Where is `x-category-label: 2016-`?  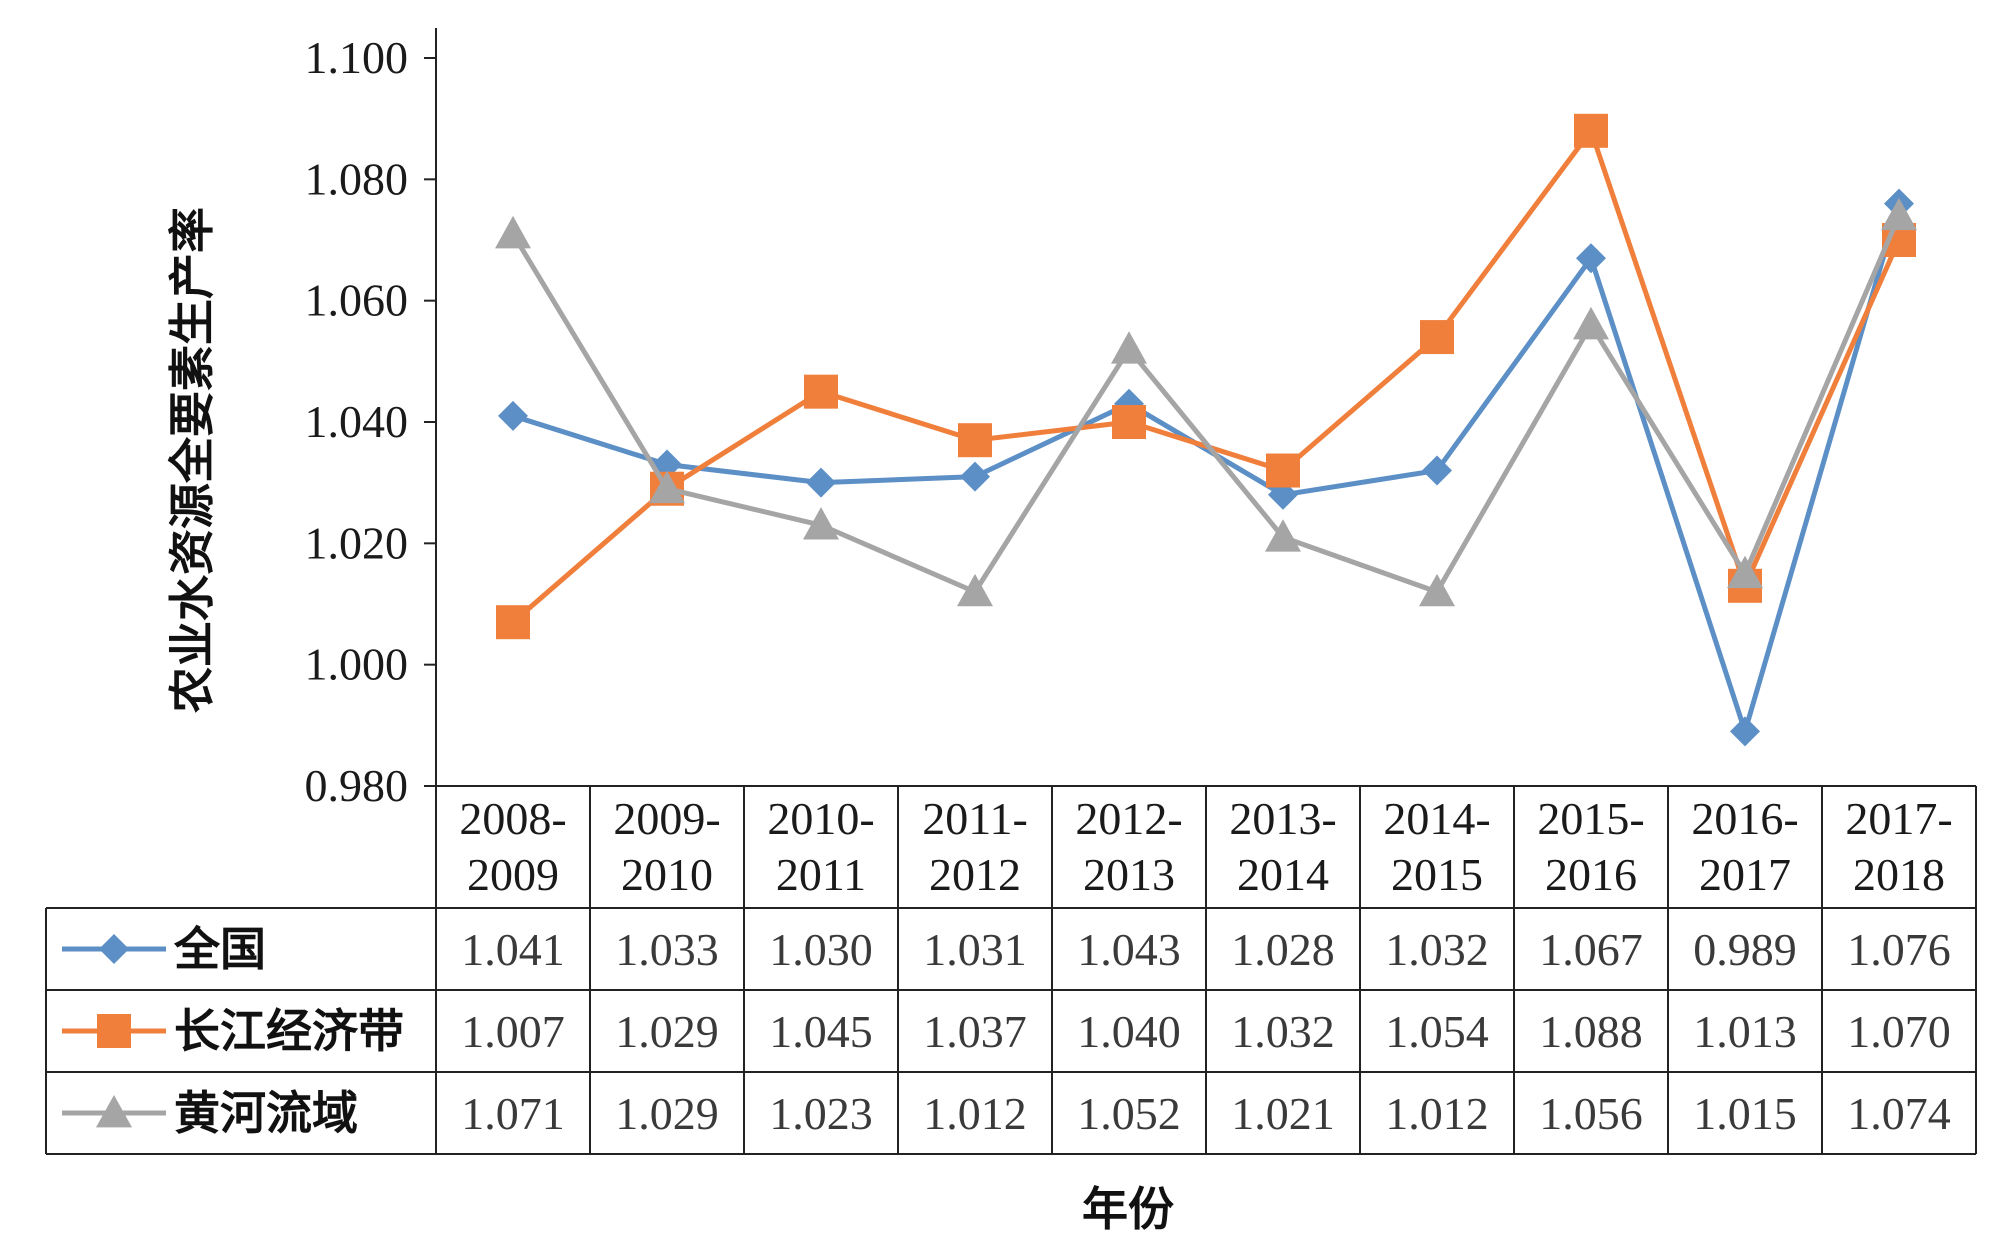
x-category-label: 2016- is located at coordinates (1744, 818).